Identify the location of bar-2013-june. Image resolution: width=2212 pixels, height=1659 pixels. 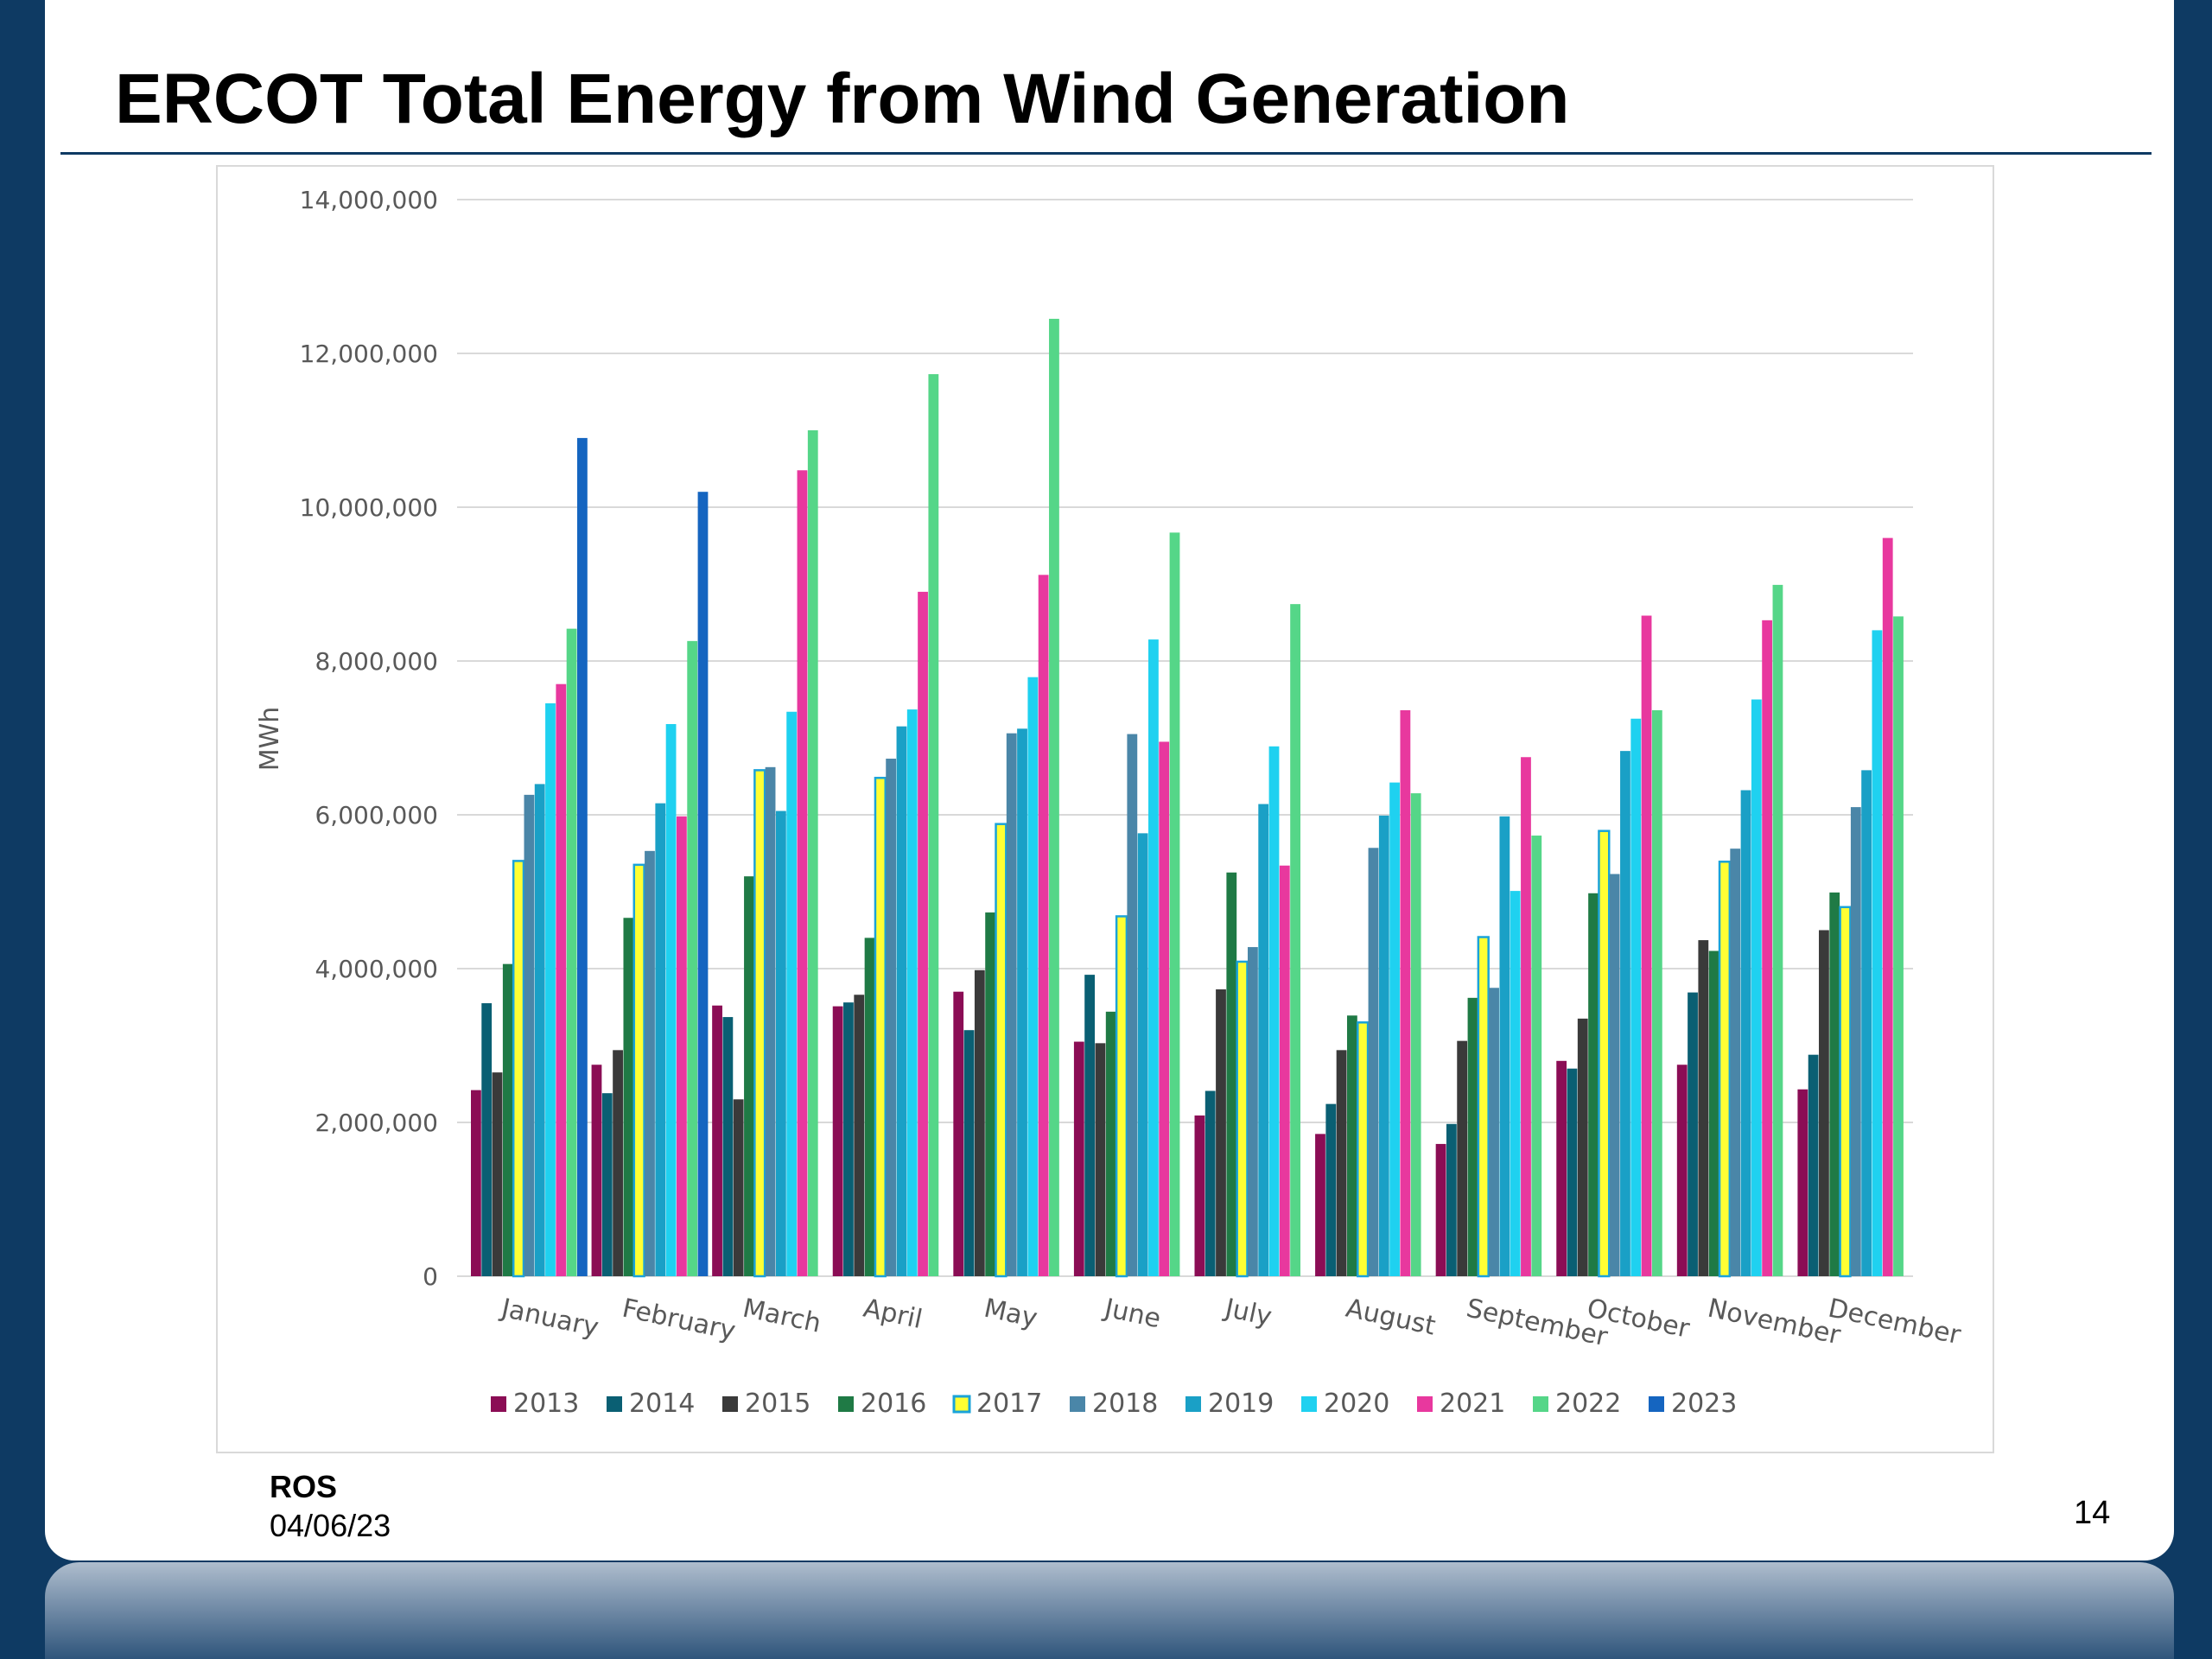
(1078, 1158).